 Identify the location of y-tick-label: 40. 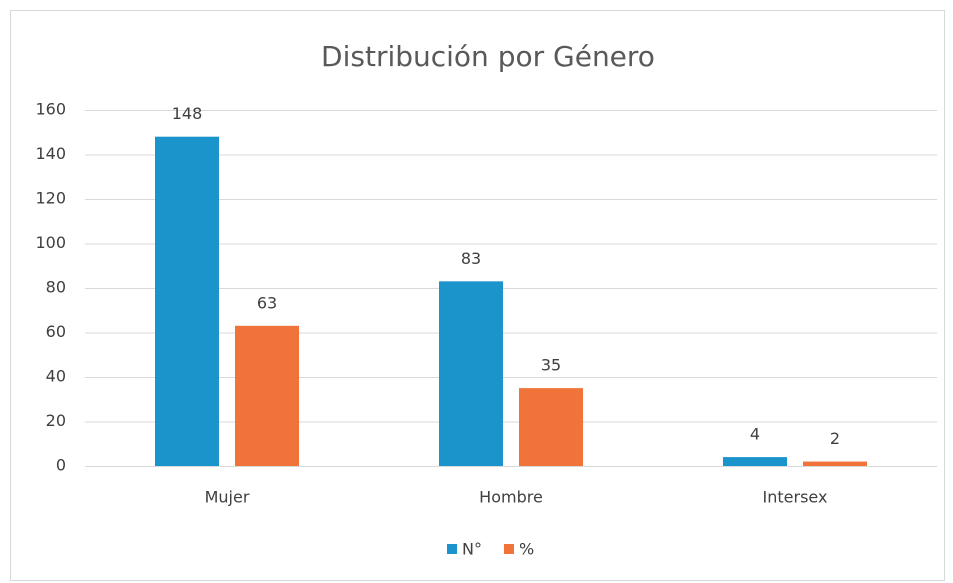
(56, 376).